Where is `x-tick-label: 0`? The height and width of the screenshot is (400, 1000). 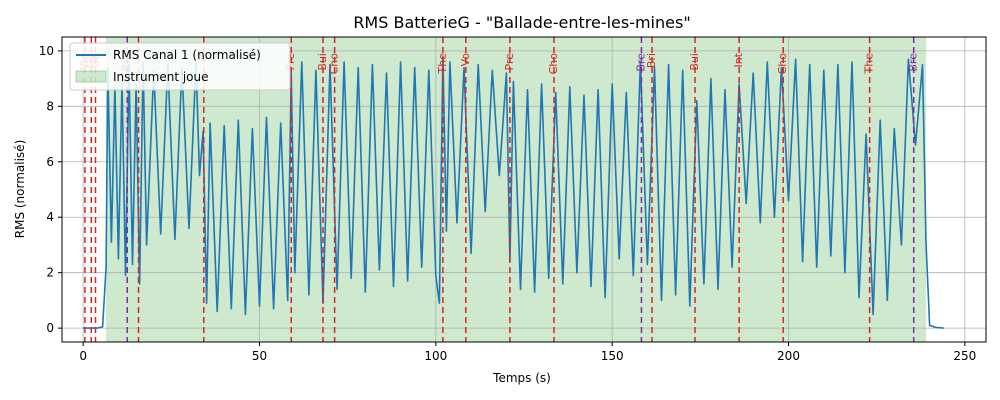
x-tick-label: 0 is located at coordinates (83, 356).